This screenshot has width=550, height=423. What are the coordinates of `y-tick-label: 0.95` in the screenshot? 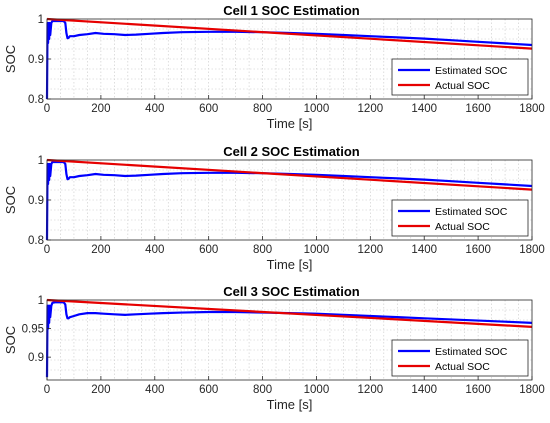 It's located at (33, 330).